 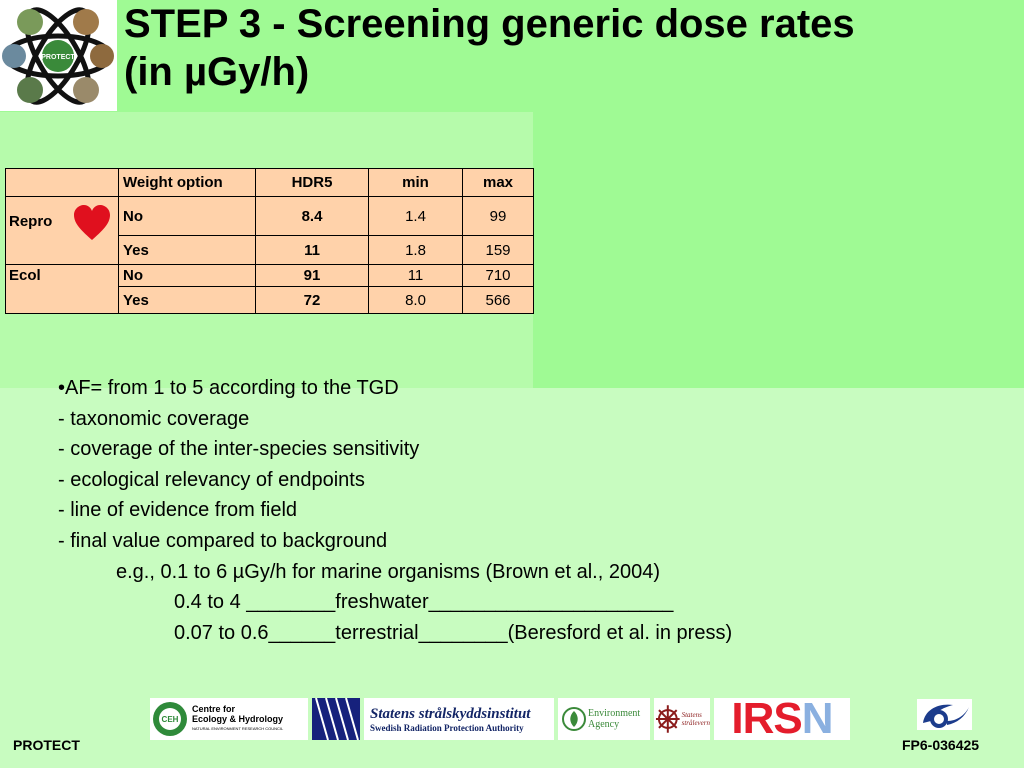 I want to click on atom-logo-icon: PROTECT, so click(x=58, y=56).